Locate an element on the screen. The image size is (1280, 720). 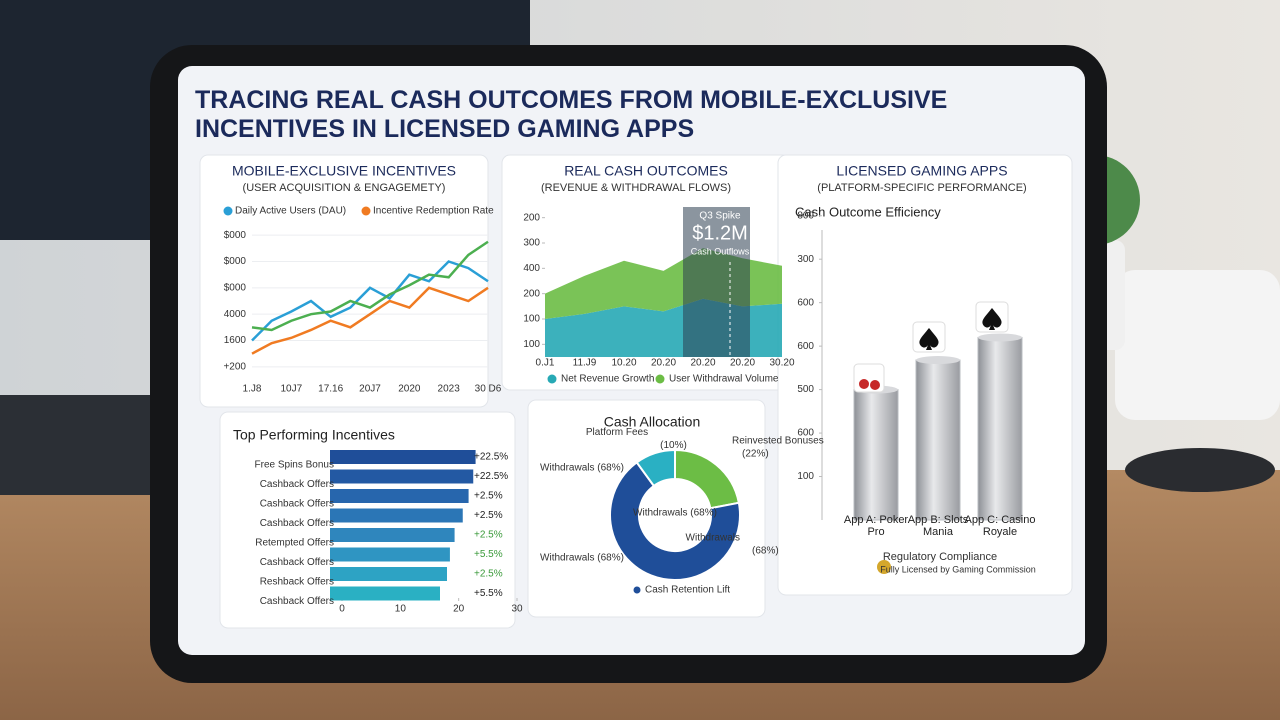
chart-title: REAL CASH OUTCOMES is located at coordinates (646, 171).